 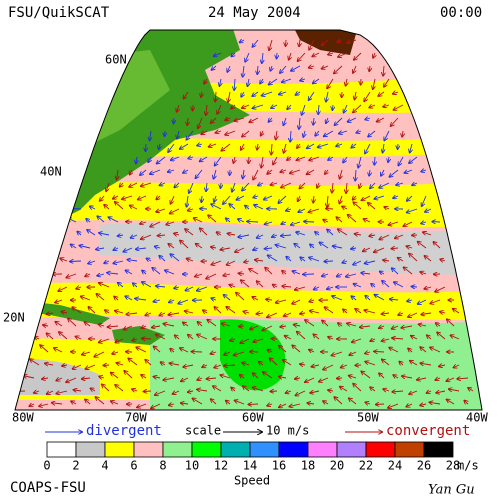 What do you see at coordinates (14, 318) in the screenshot?
I see `lat-label: 20N` at bounding box center [14, 318].